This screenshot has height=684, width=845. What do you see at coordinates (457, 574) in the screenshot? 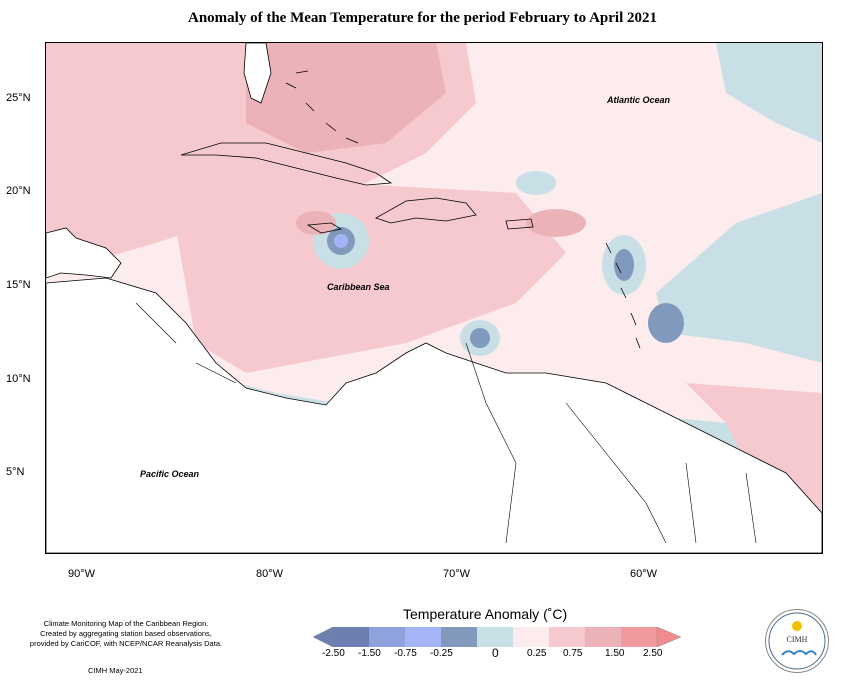
I see `lon-label-70w: 70°W` at bounding box center [457, 574].